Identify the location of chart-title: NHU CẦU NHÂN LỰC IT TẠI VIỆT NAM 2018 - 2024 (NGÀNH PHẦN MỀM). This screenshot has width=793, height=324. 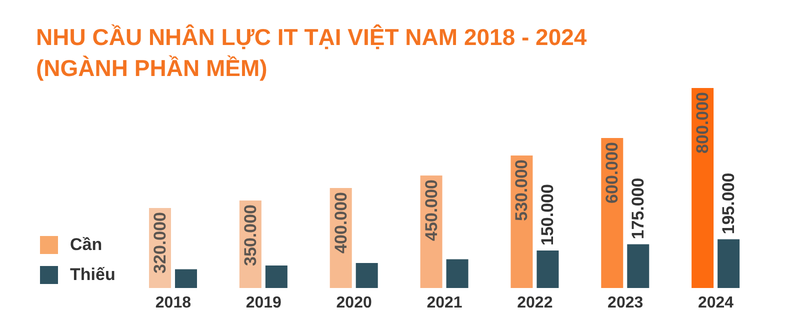
(311, 53).